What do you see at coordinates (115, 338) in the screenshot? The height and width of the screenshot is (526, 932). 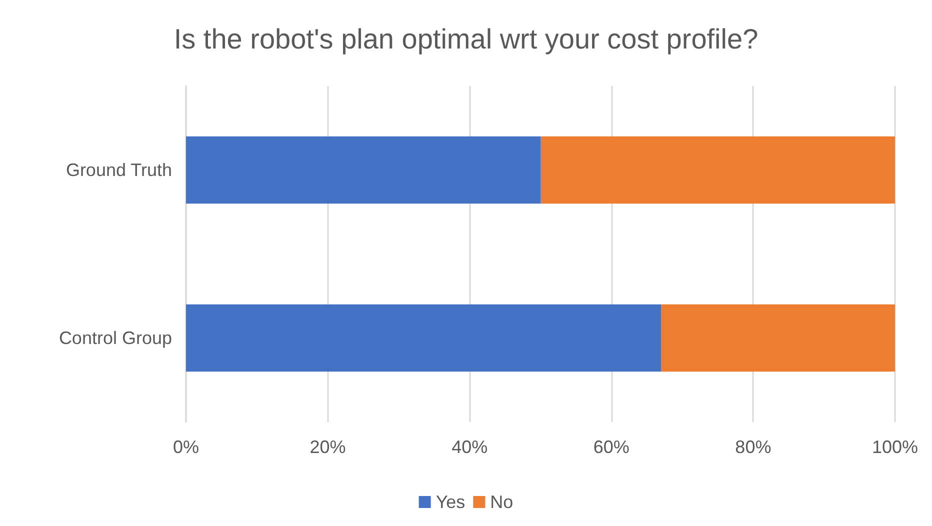 I see `y-tick-label: Control Group` at bounding box center [115, 338].